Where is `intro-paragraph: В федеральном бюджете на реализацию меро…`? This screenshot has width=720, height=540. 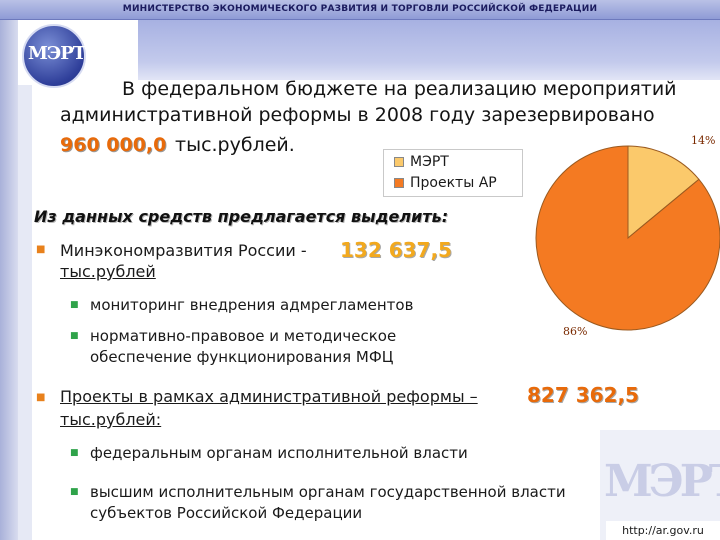 intro-paragraph: В федеральном бюджете на реализацию меро… is located at coordinates (385, 102).